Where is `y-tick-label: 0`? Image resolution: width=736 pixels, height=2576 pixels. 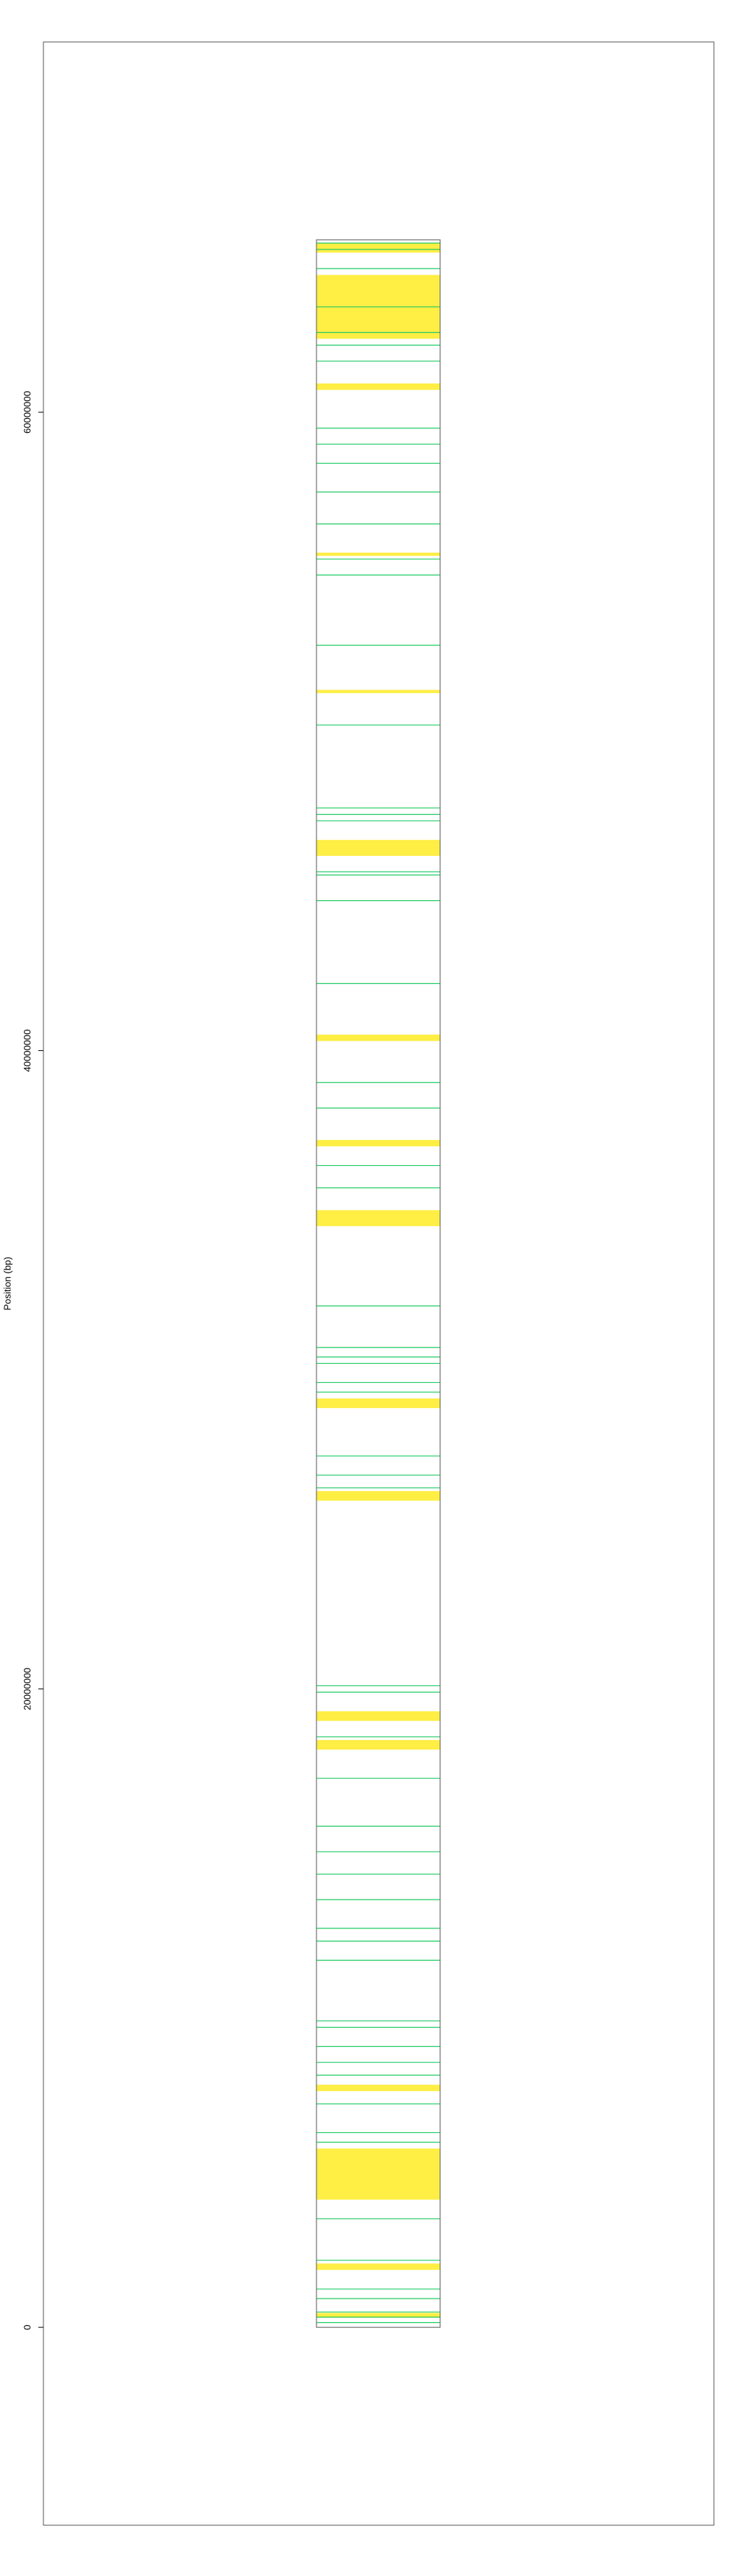
y-tick-label: 0 is located at coordinates (27, 2327).